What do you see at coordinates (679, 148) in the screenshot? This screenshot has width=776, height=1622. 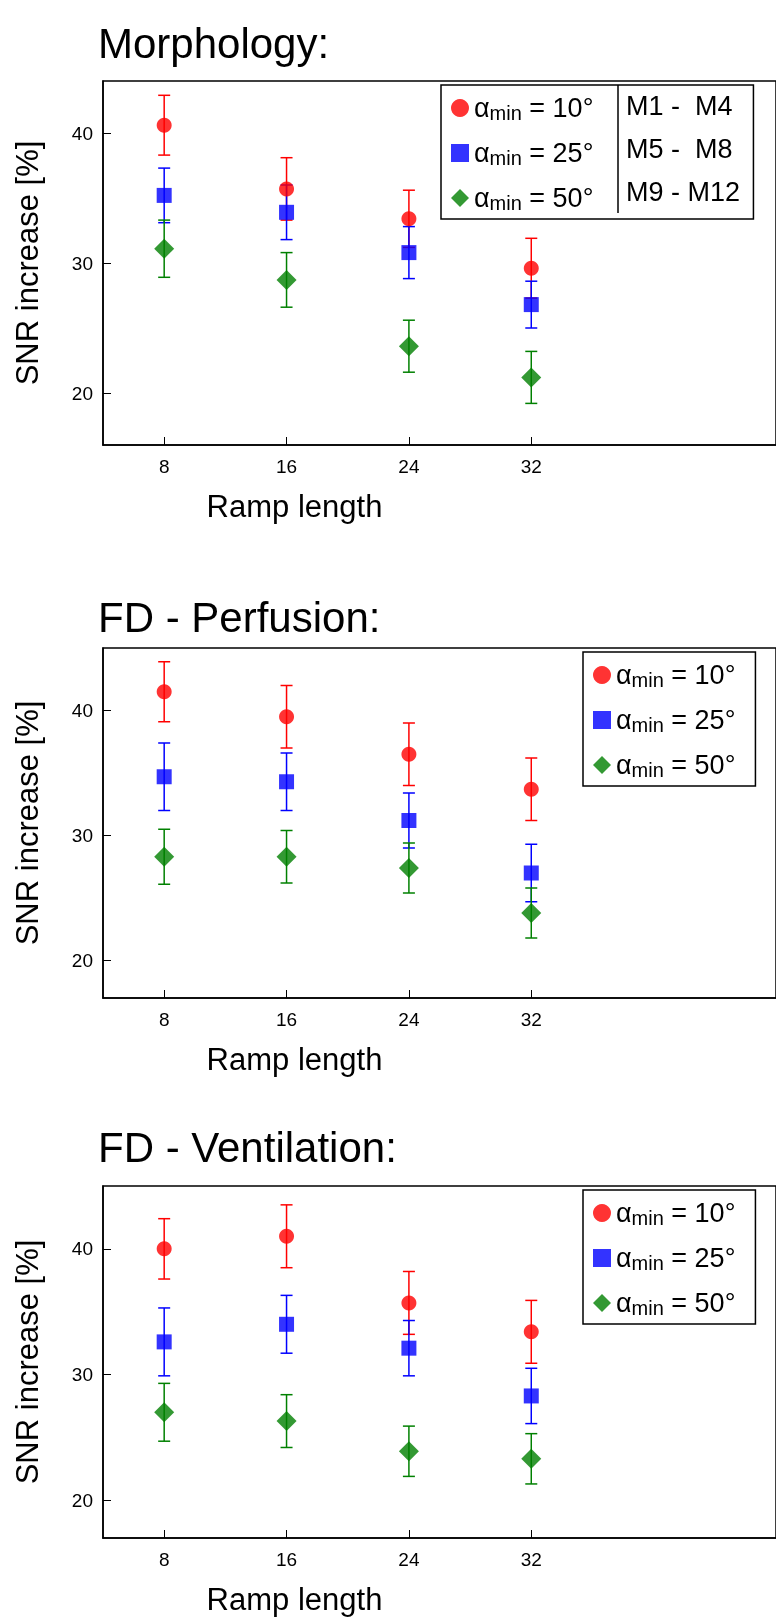 I see `annotation: M5 - M8` at bounding box center [679, 148].